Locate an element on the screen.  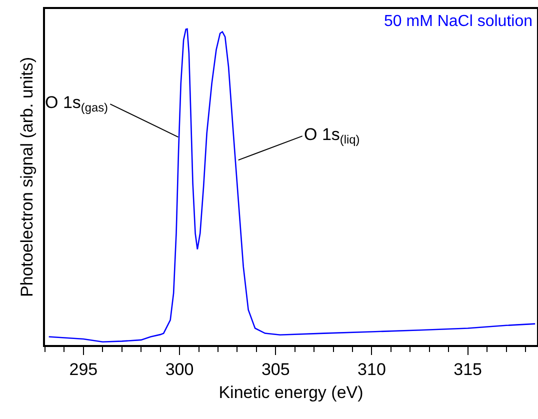
x-tick-label: 305 is located at coordinates (275, 370).